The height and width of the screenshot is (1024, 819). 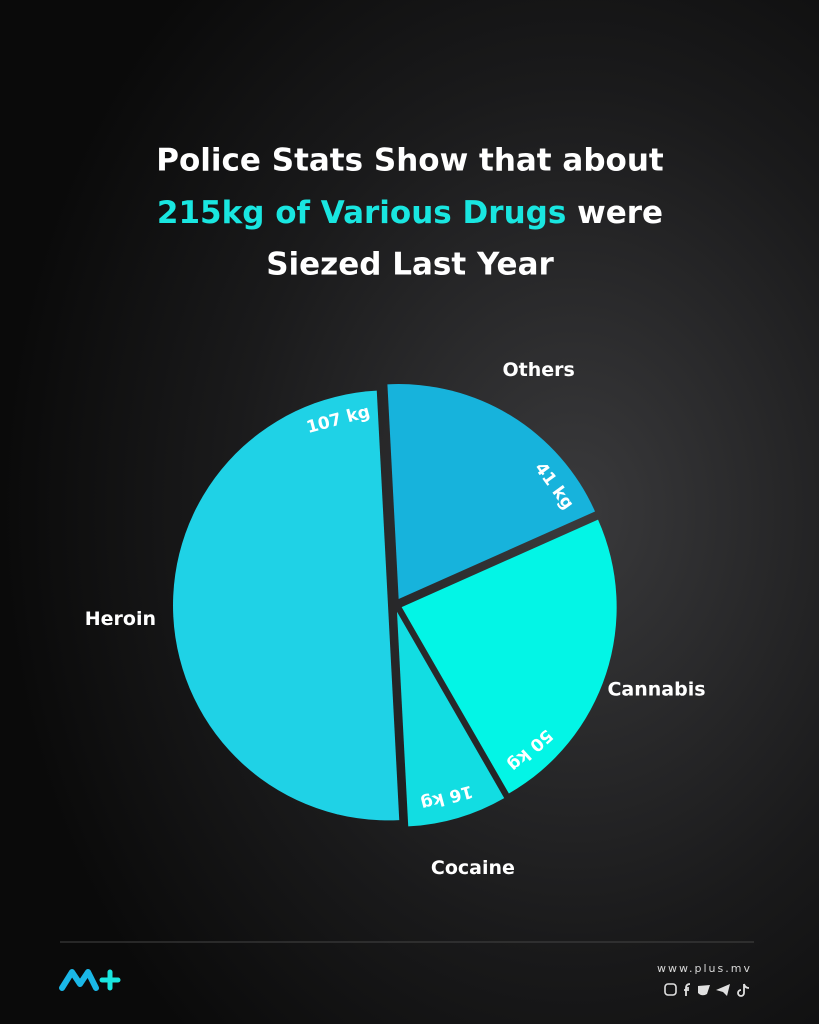 What do you see at coordinates (410, 161) in the screenshot?
I see `title-line: Police Stats Show that about` at bounding box center [410, 161].